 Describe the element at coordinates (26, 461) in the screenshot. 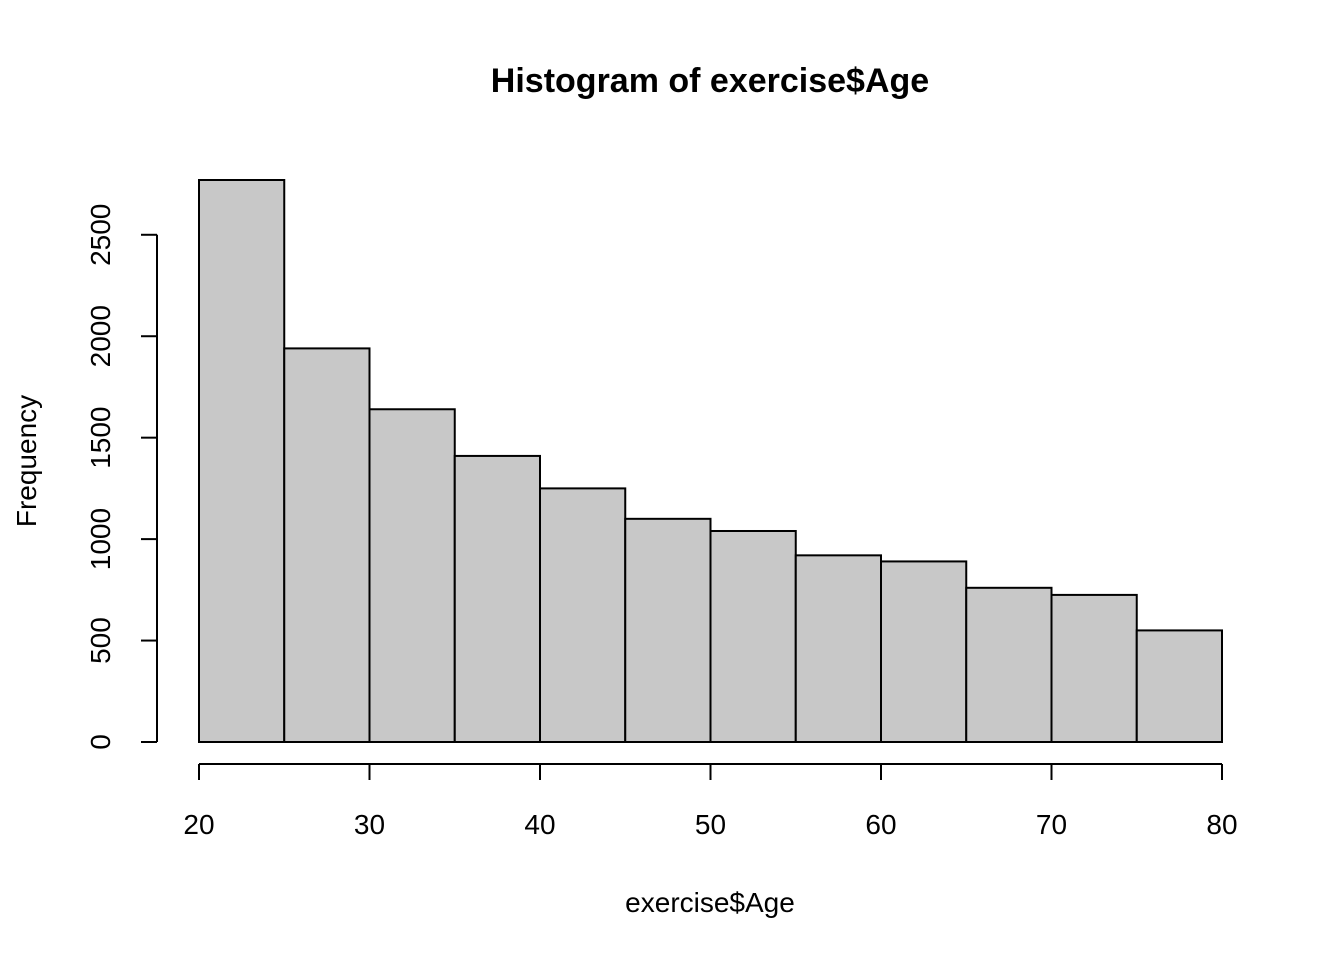

I see `y-axis-label: Frequency` at that location.